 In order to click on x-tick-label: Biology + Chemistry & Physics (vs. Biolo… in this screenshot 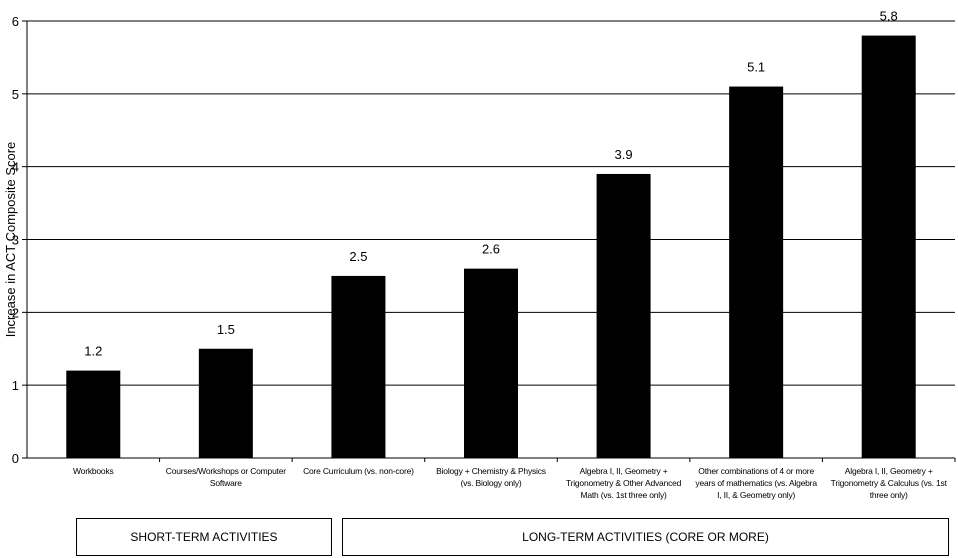, I will do `click(491, 477)`.